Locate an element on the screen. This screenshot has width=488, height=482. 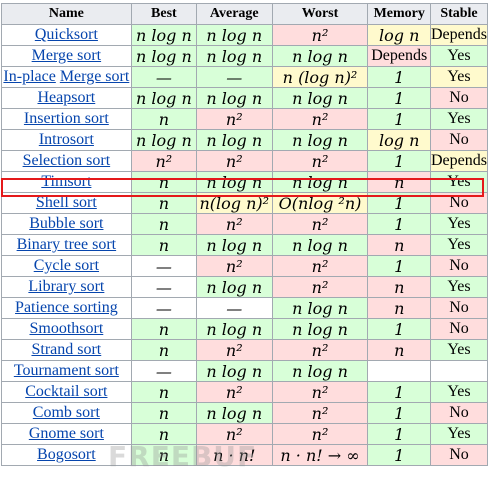
algorithm-name-cell: Tournament sort is located at coordinates (66, 371).